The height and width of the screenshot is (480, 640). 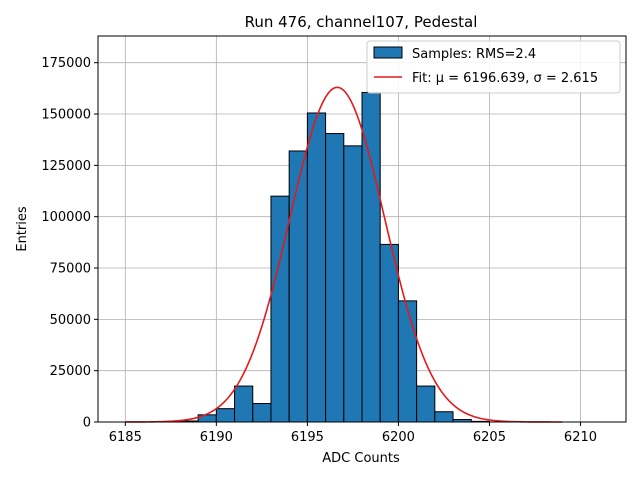 I want to click on x-axis-ticks: 6185 6190 6195 6200 6205 6210, so click(x=353, y=433).